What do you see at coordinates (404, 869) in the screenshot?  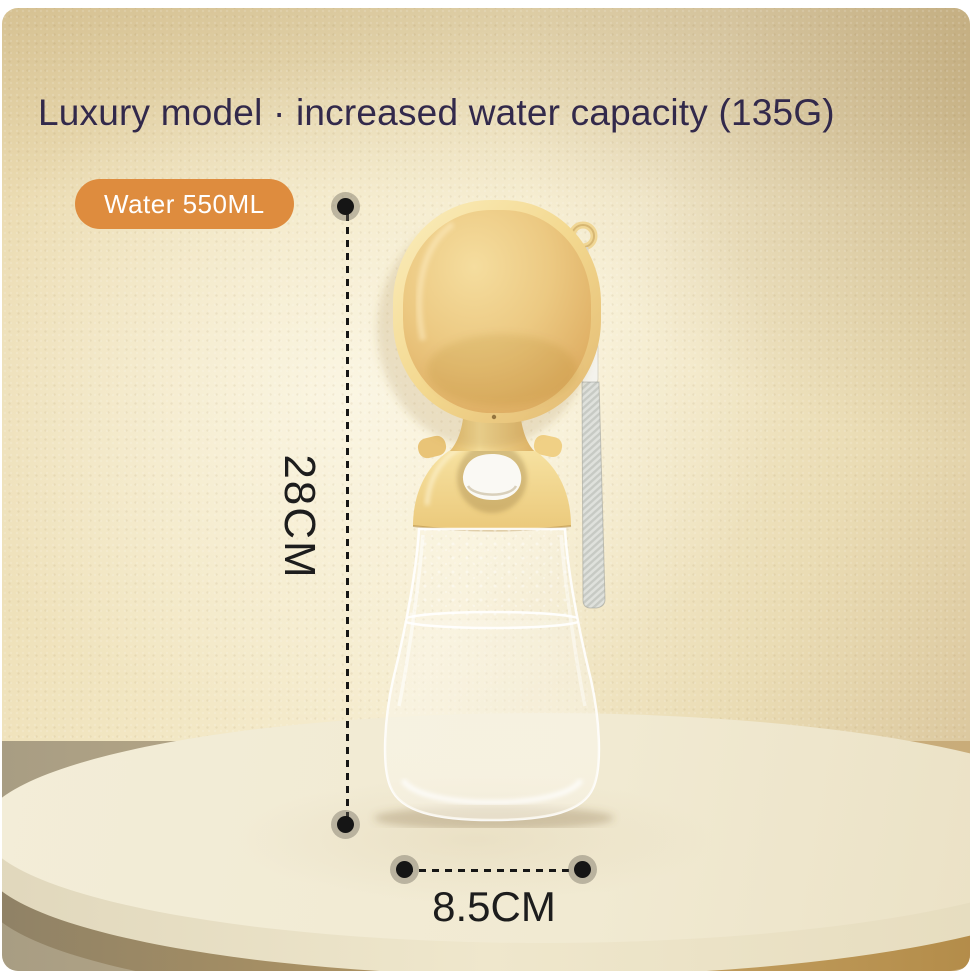 I see `width-dimension-dot-left` at bounding box center [404, 869].